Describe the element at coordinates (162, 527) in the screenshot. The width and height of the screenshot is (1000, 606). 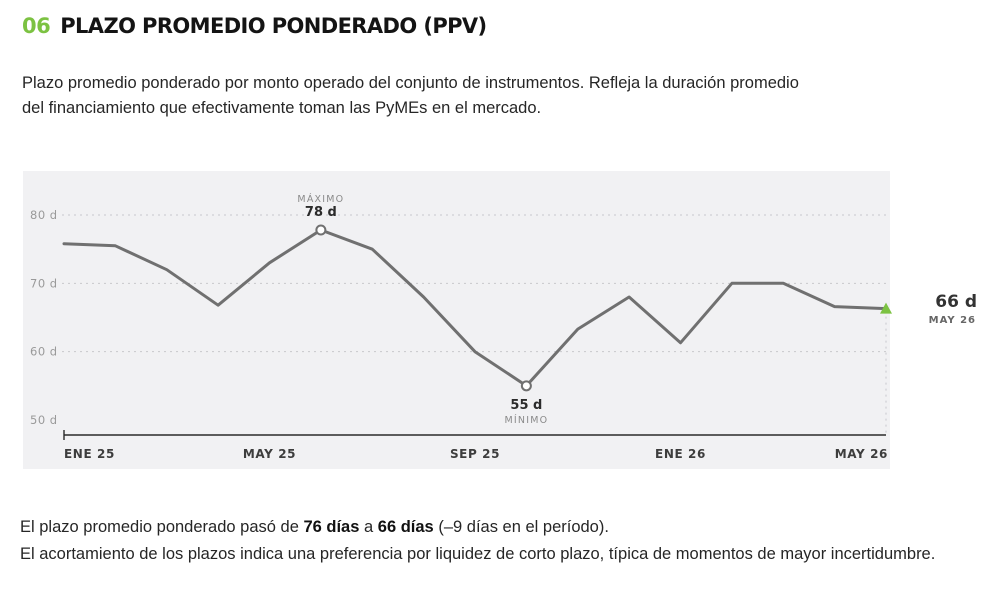
I see `summary-line-1-pre: El plazo promedio ponderado pasó de` at that location.